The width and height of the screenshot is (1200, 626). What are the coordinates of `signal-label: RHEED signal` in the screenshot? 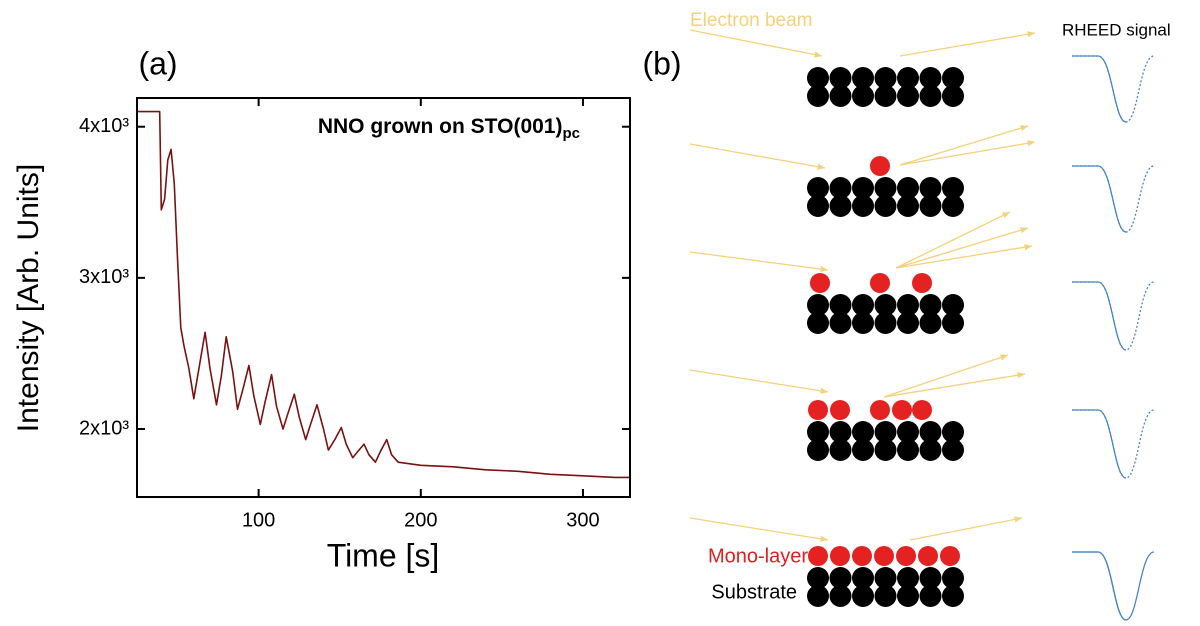 It's located at (1116, 29).